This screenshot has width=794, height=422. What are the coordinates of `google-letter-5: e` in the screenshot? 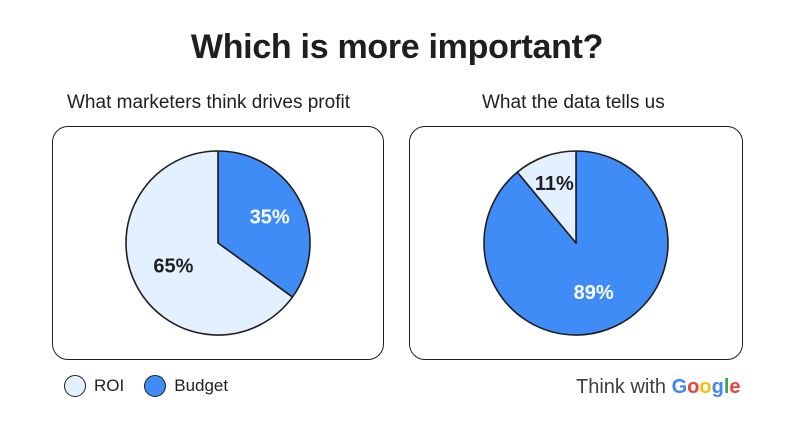 It's located at (735, 387).